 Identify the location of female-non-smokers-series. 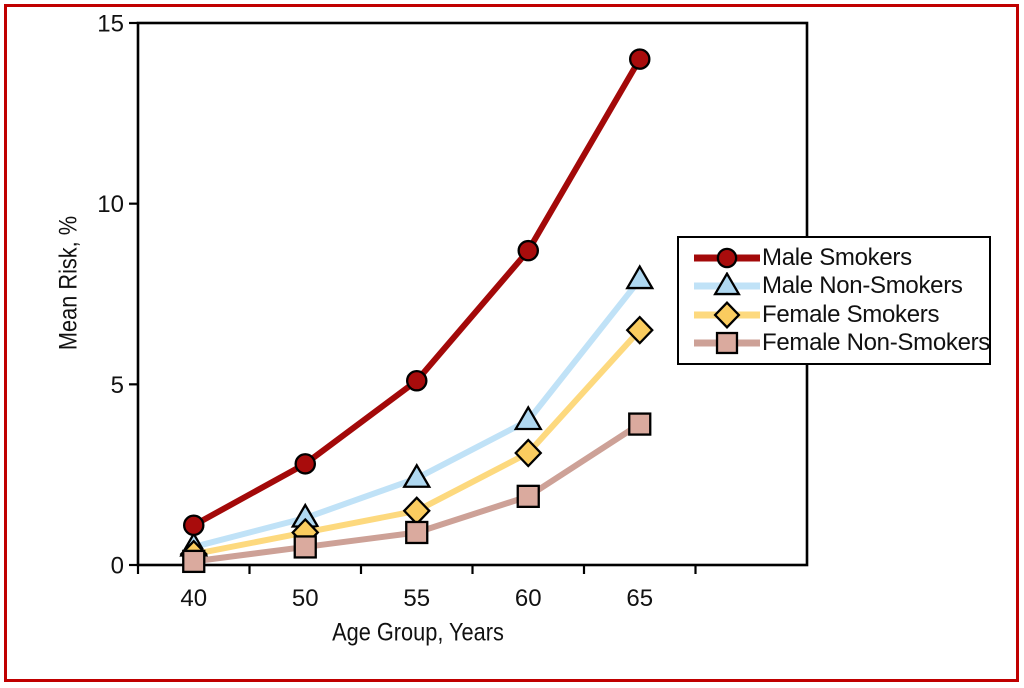
(417, 493).